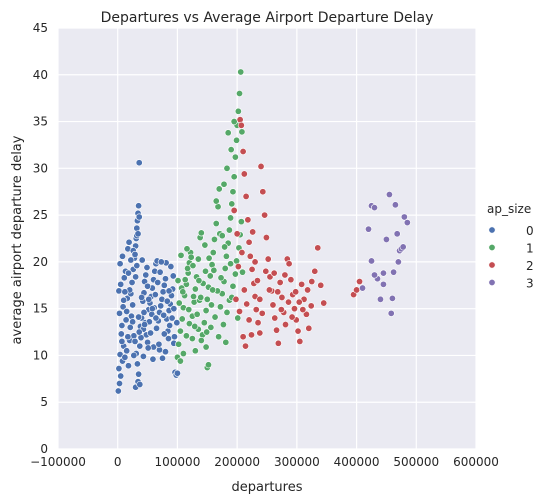 The width and height of the screenshot is (544, 504). Describe the element at coordinates (40, 262) in the screenshot. I see `y-tick-label: 20` at that location.